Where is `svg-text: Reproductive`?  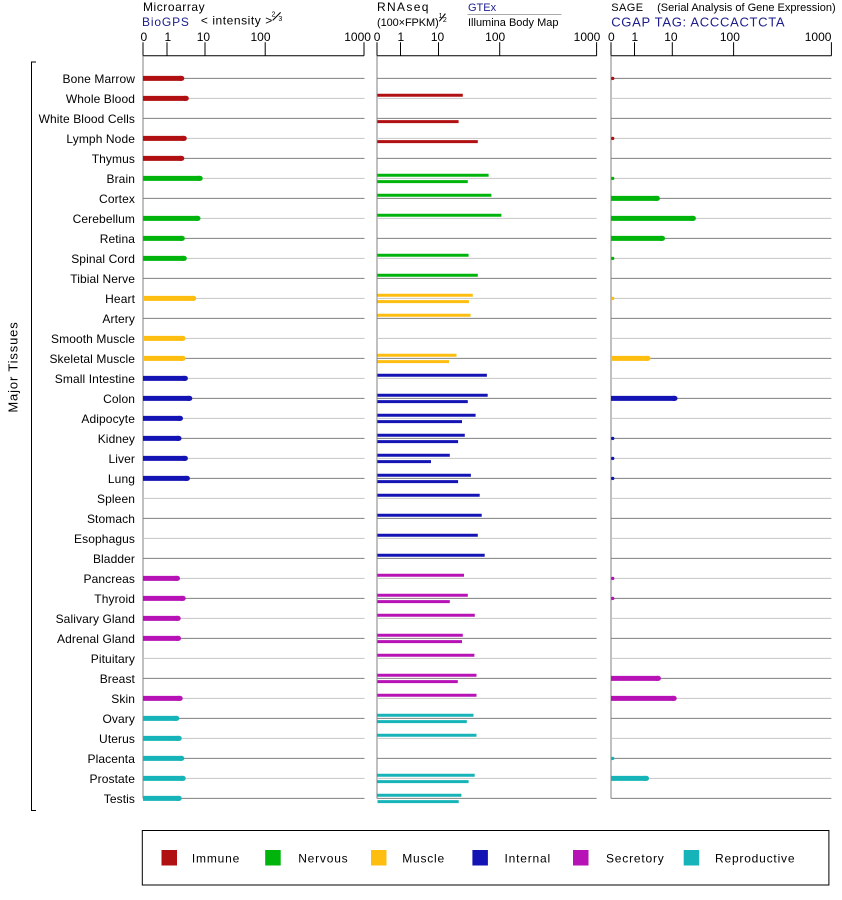
svg-text: Reproductive is located at coordinates (755, 859).